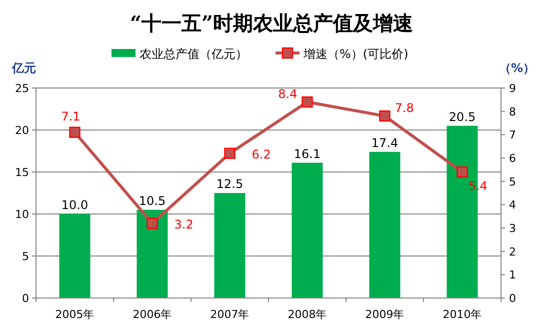 The image size is (543, 332). Describe the element at coordinates (517, 68) in the screenshot. I see `y2-axis-title: （%）` at that location.